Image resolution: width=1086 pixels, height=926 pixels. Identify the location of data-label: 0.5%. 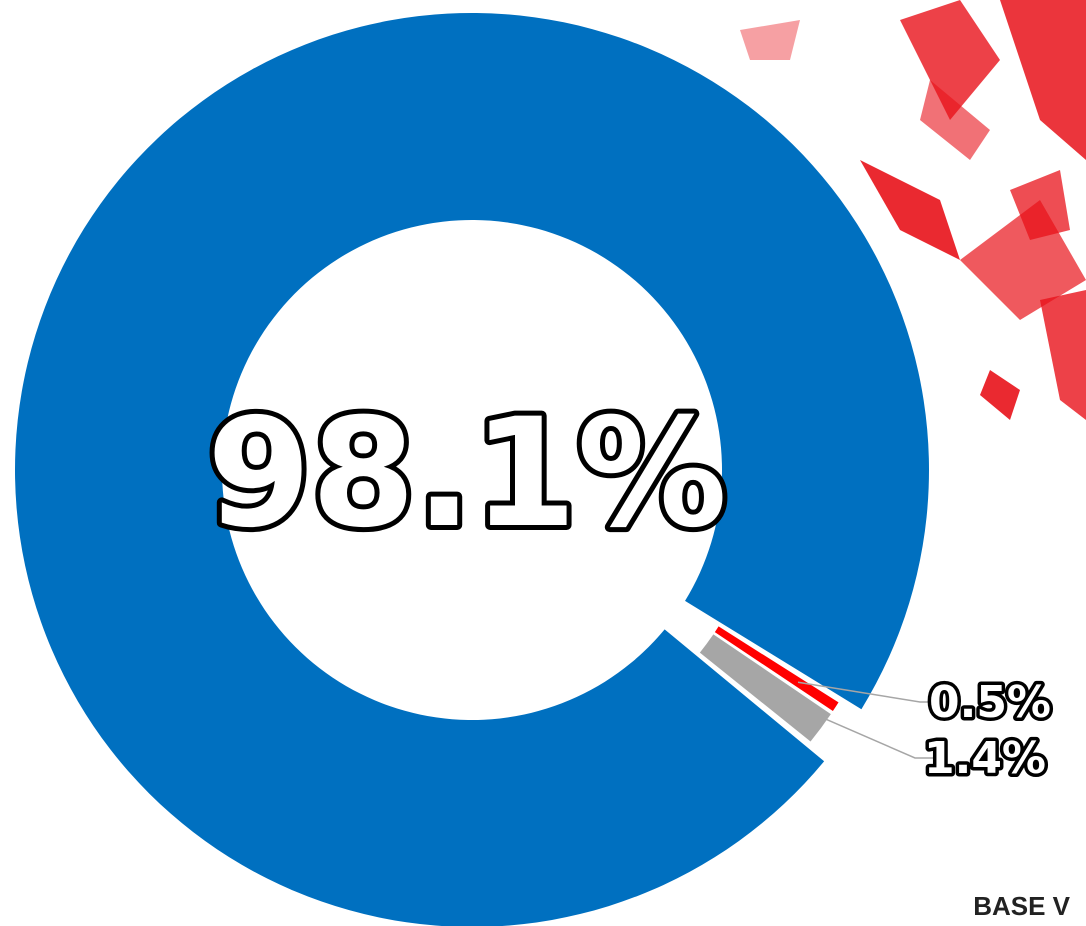
(990, 702).